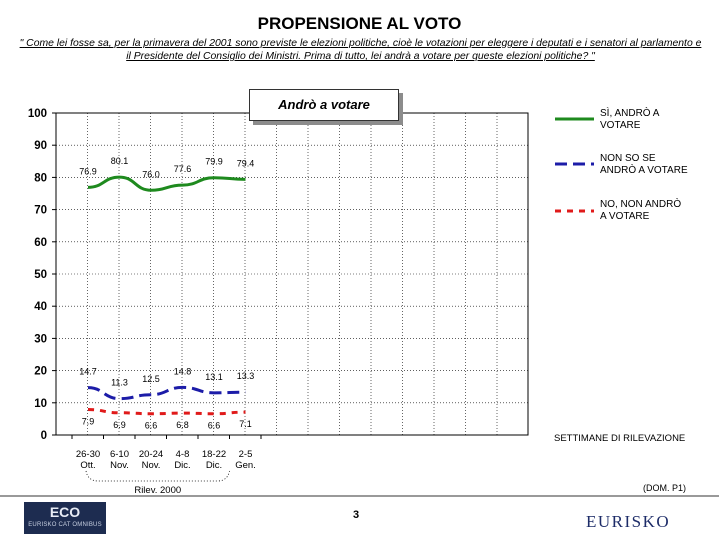 The height and width of the screenshot is (539, 719). Describe the element at coordinates (40, 178) in the screenshot. I see `y-tick-label: 80` at that location.